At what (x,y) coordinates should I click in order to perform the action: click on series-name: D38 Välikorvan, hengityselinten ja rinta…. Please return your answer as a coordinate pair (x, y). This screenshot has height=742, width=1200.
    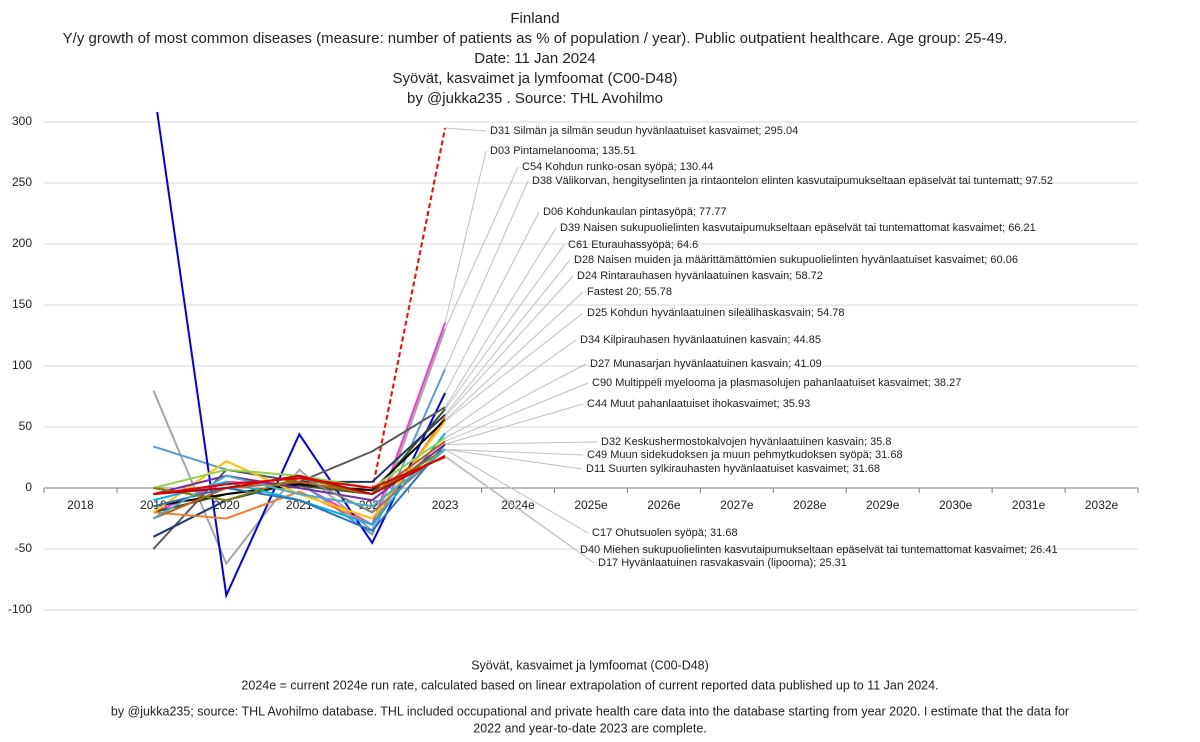
    Looking at the image, I should click on (775, 181).